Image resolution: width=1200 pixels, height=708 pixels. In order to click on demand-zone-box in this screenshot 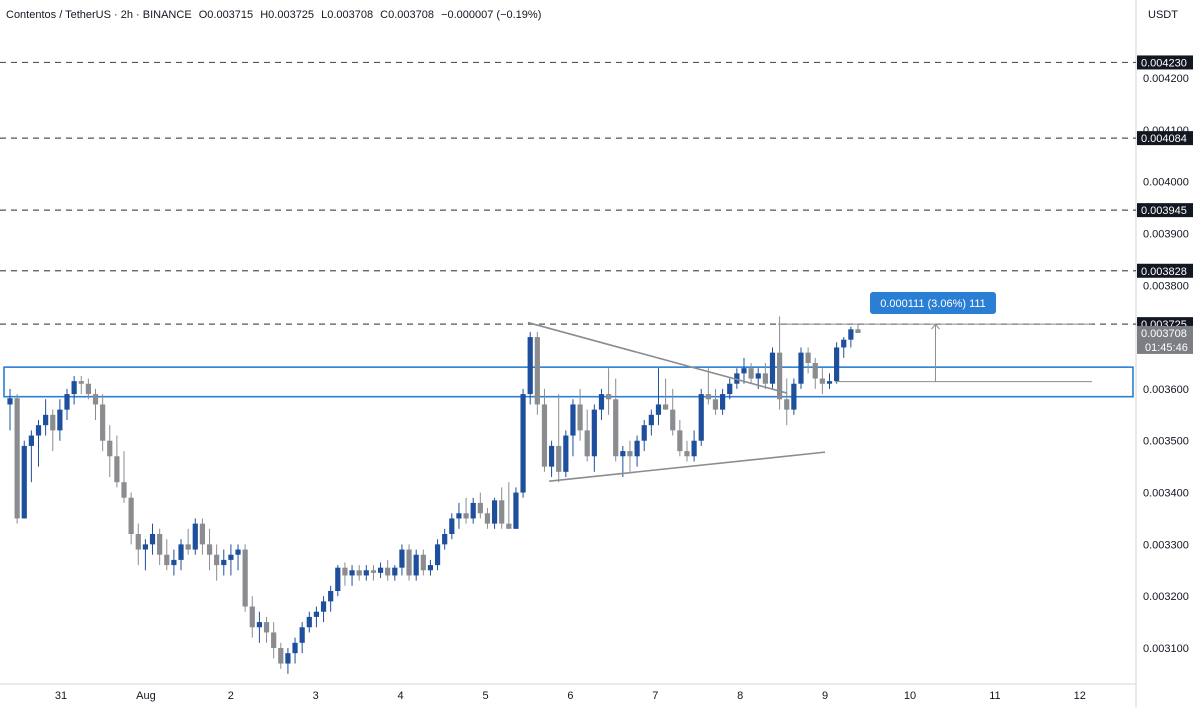, I will do `click(568, 382)`.